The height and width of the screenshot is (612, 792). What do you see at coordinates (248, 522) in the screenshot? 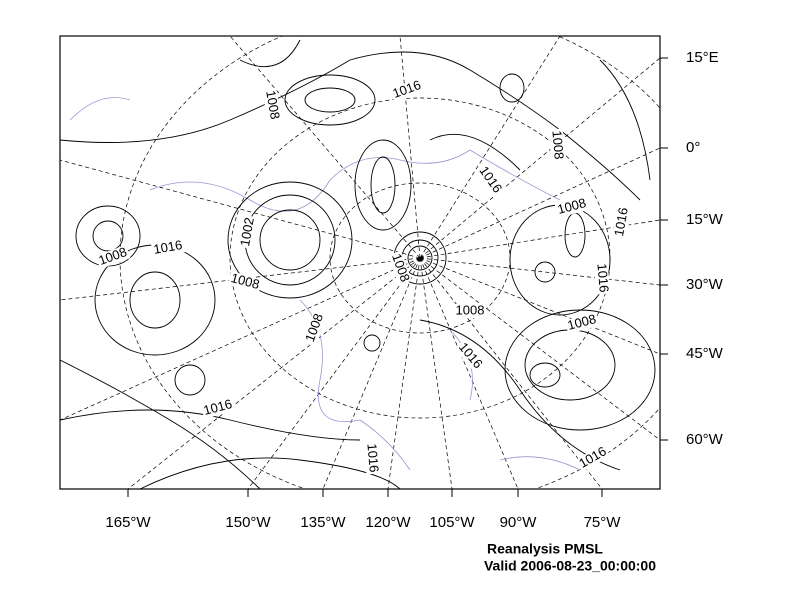
I see `longitude-label: 150°W` at bounding box center [248, 522].